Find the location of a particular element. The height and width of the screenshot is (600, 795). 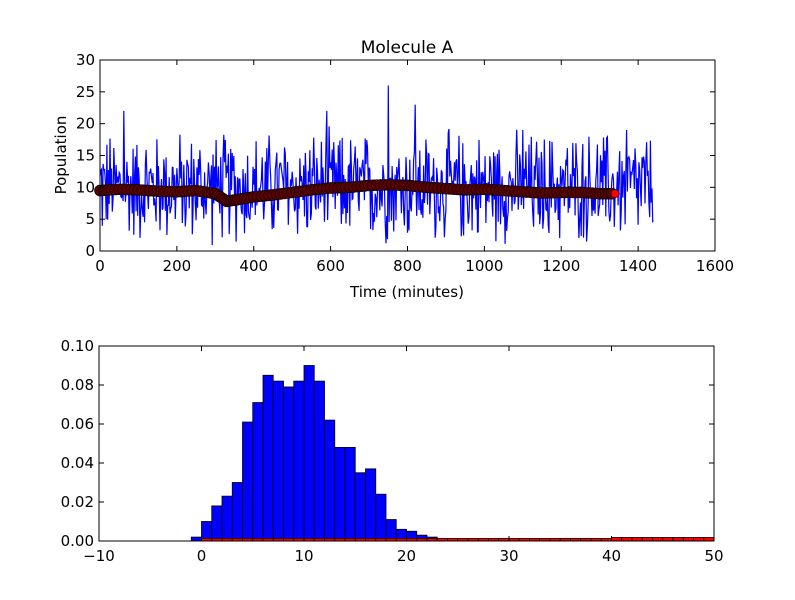

time-series-y-tick-label: 0 is located at coordinates (90, 251).